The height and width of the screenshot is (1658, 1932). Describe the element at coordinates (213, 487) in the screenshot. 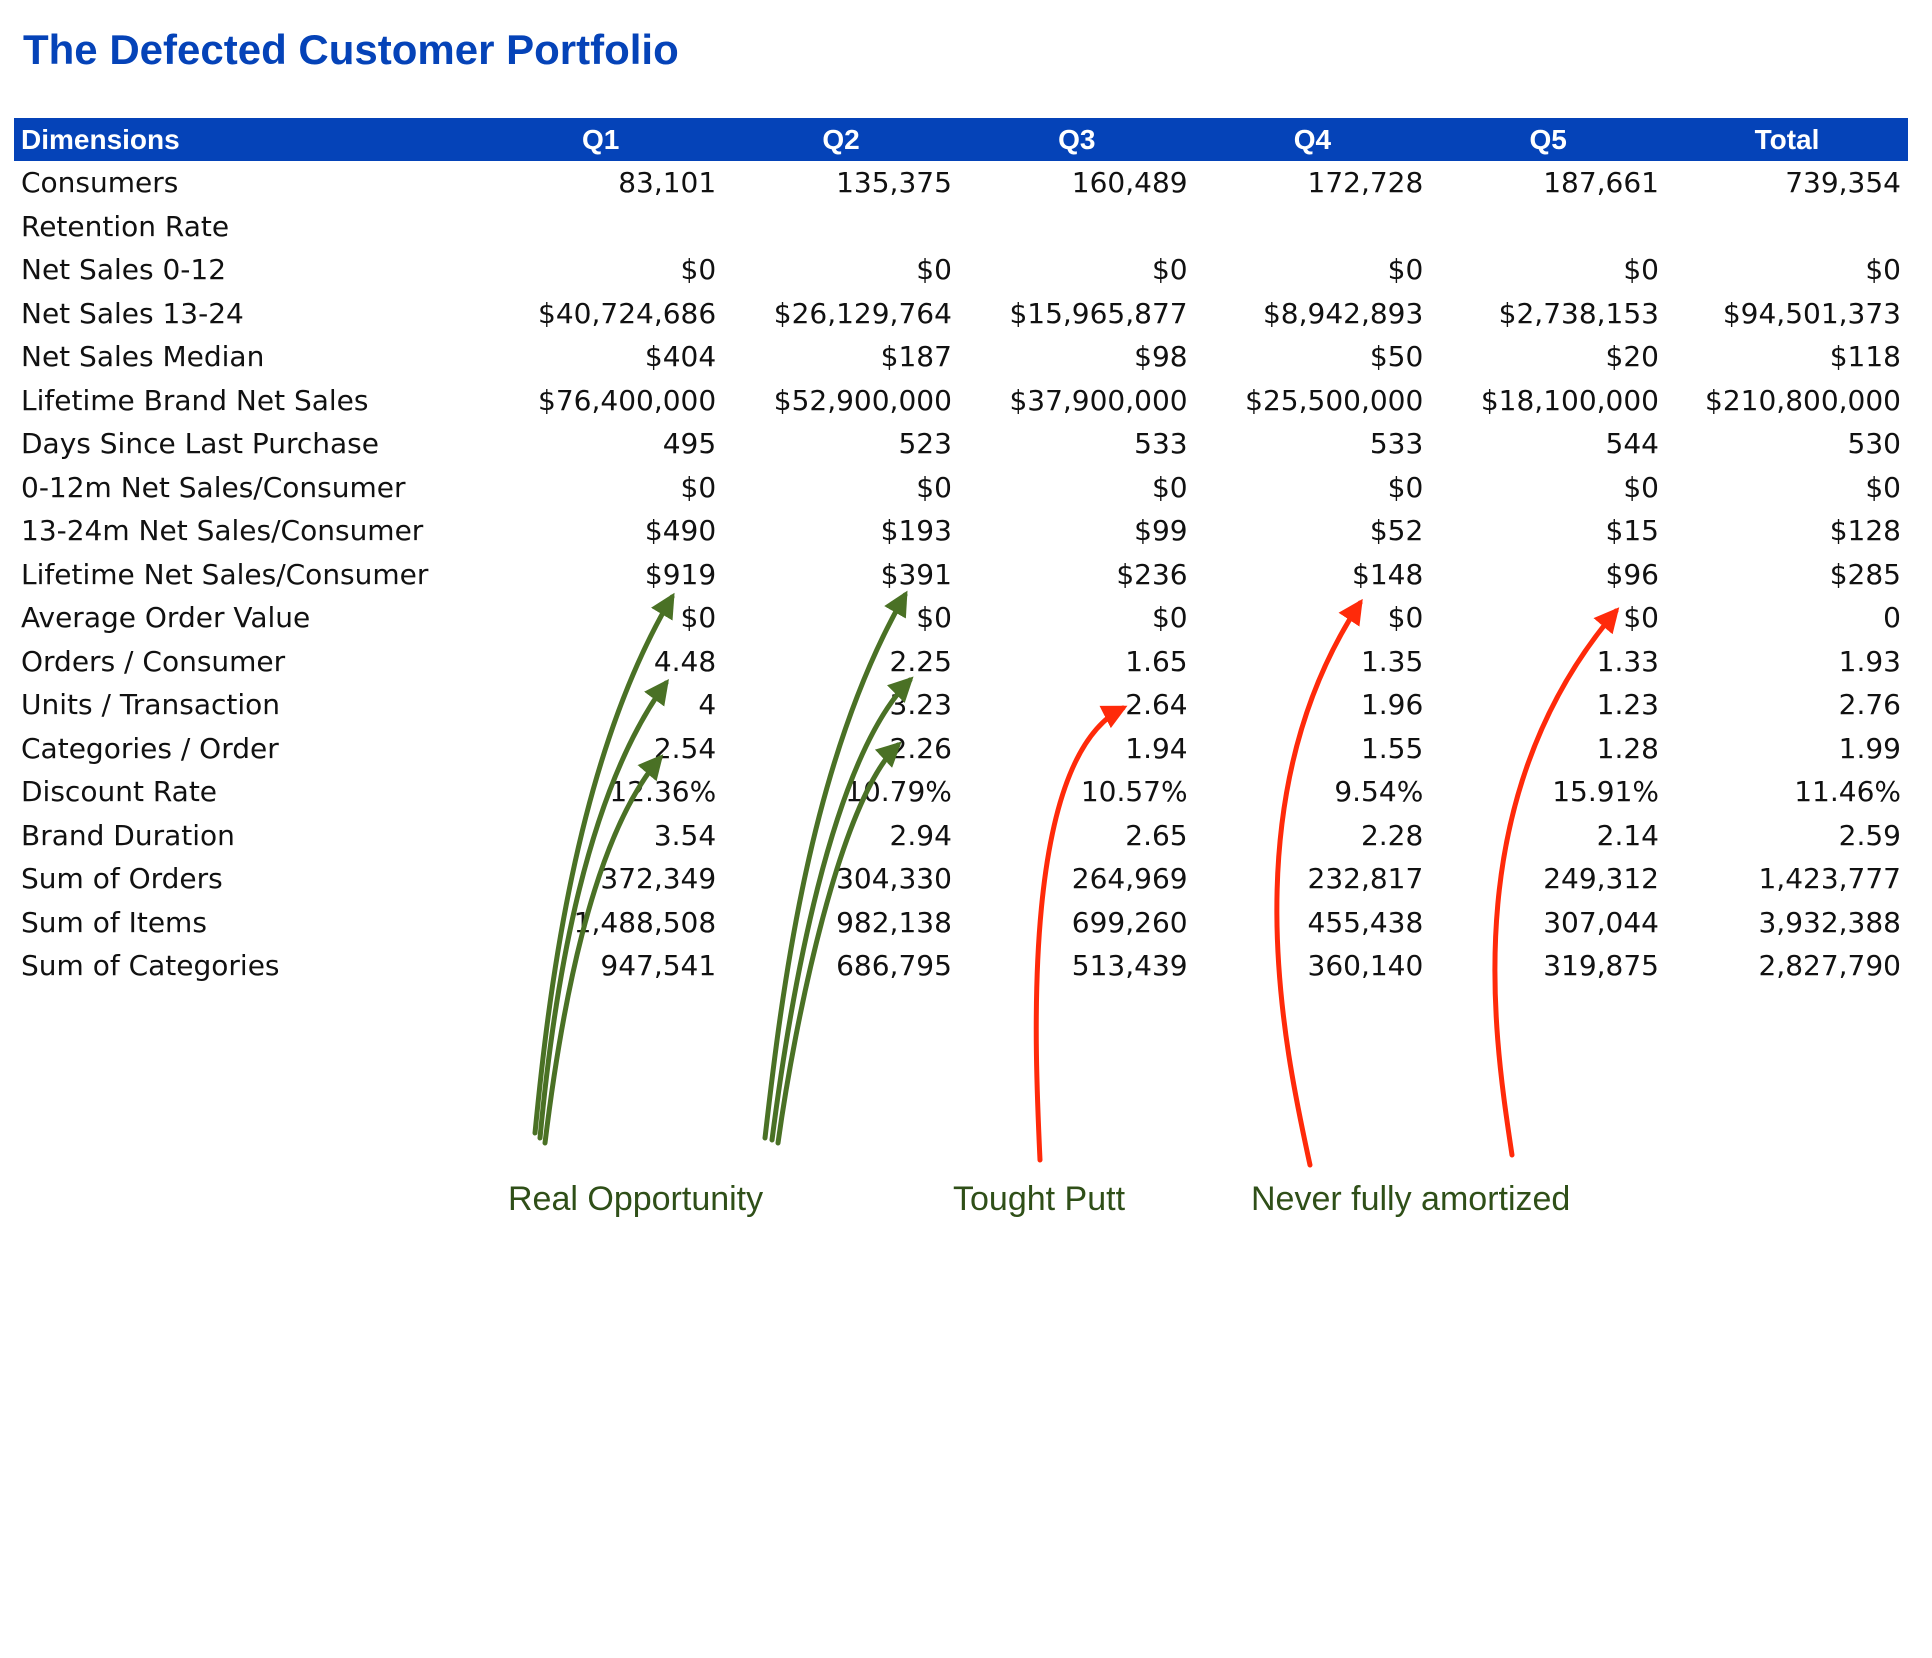

I see `row-label: 0-12m Net Sales/Consumer` at that location.